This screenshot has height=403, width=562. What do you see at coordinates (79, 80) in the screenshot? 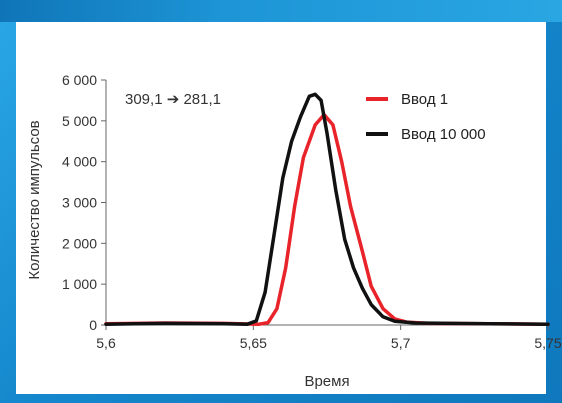
I see `y-tick-label: 6 000` at bounding box center [79, 80].